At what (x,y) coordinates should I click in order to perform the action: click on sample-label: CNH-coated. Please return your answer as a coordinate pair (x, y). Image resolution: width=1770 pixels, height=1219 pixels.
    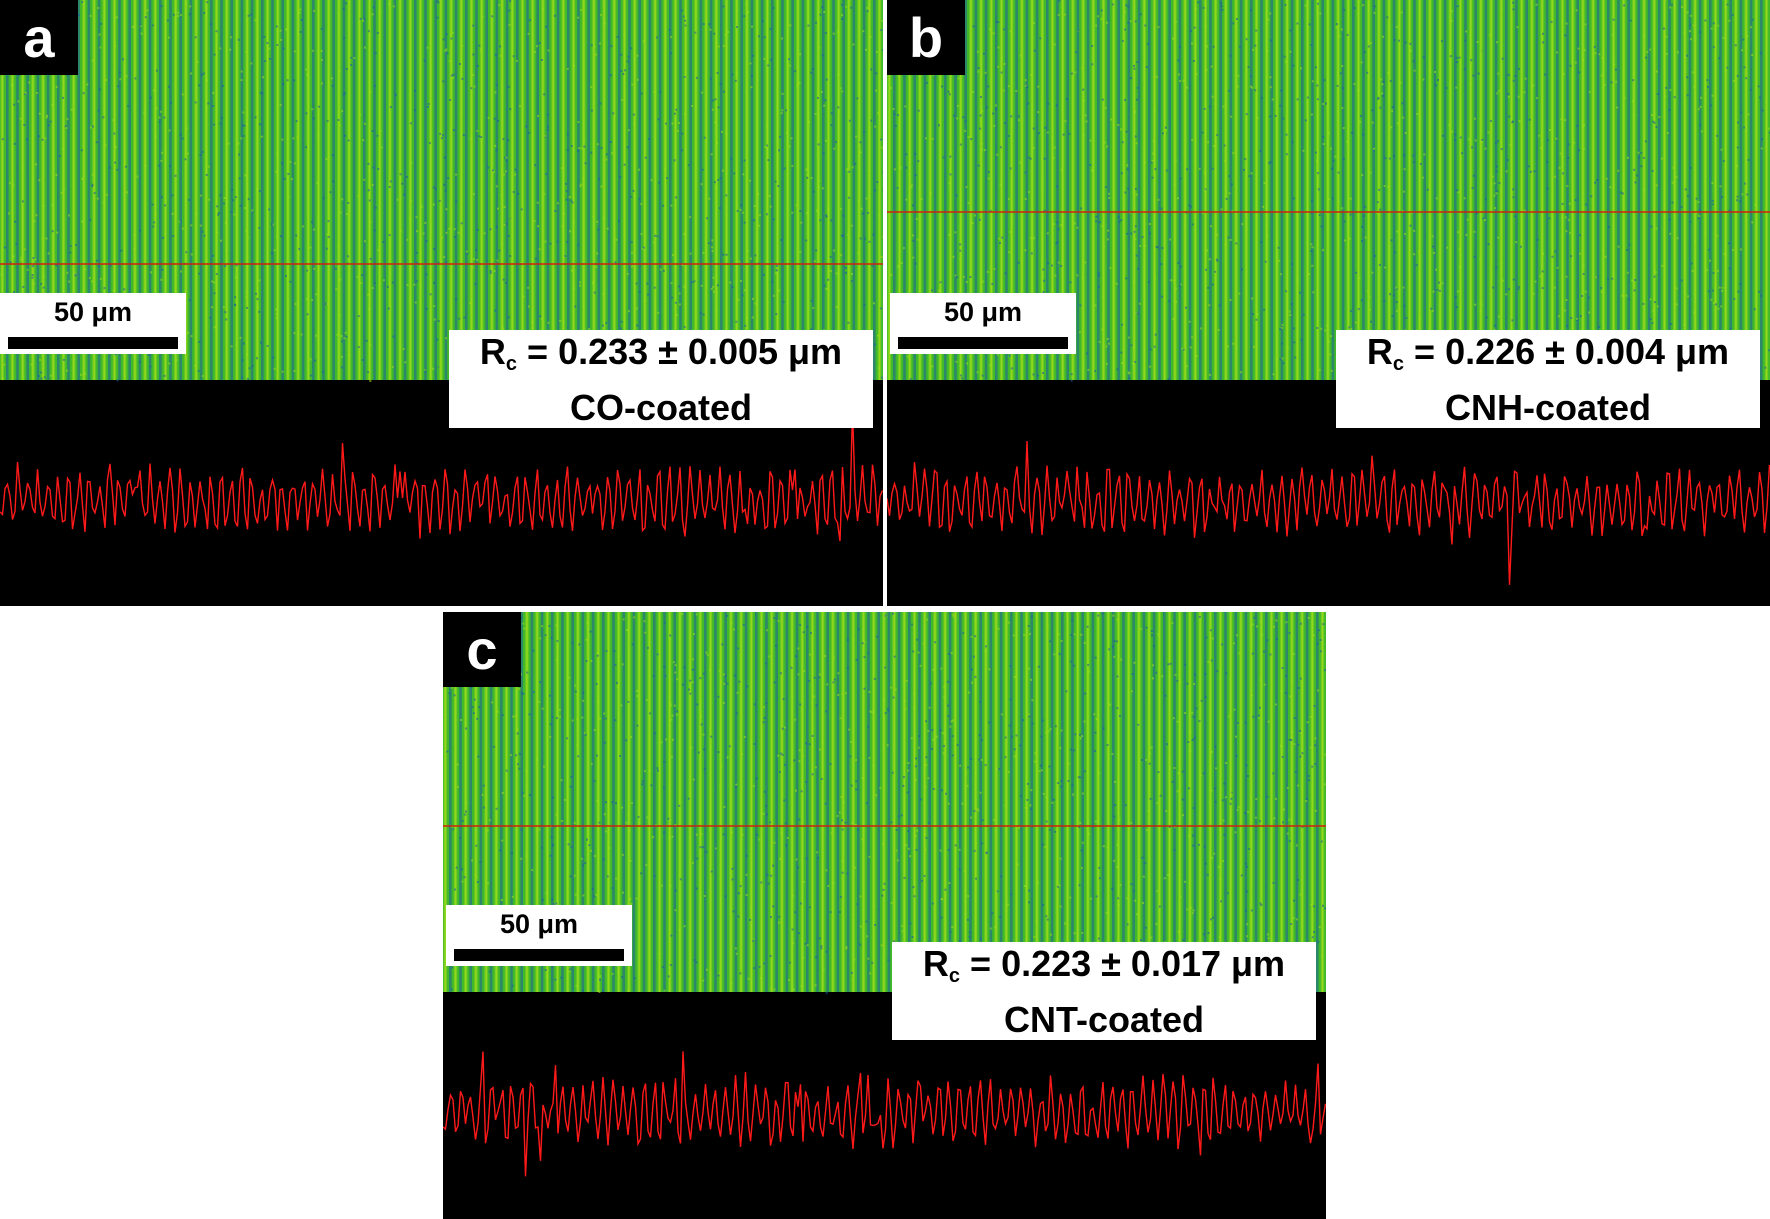
    Looking at the image, I should click on (1547, 407).